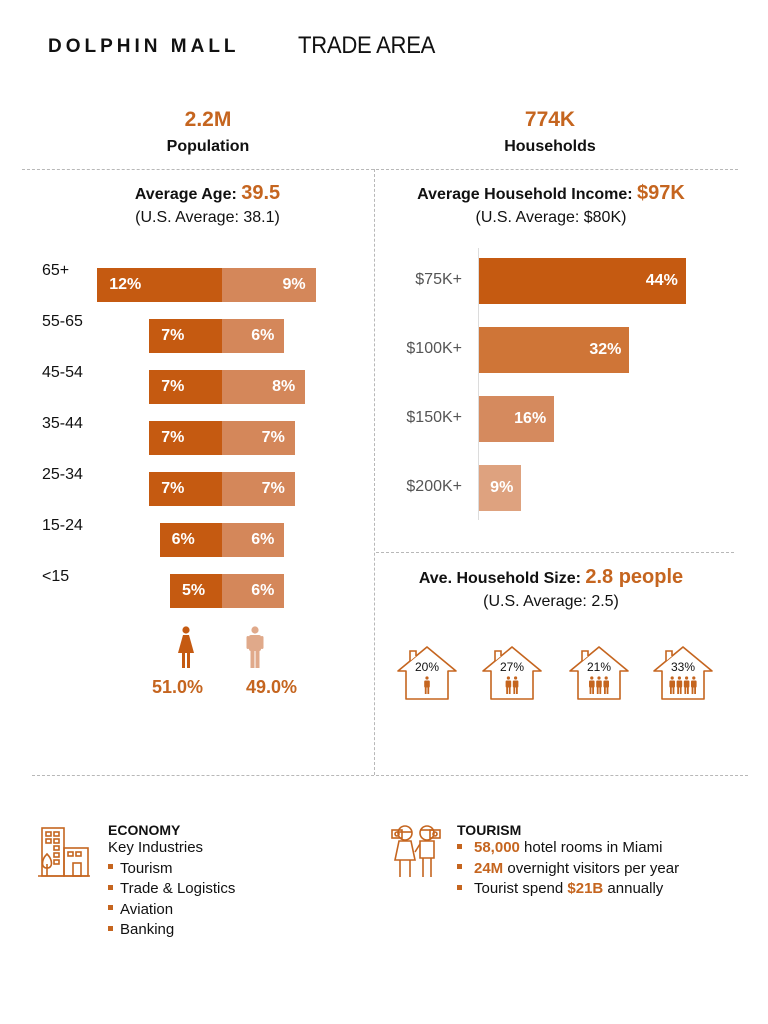 The height and width of the screenshot is (1024, 768). What do you see at coordinates (489, 830) in the screenshot?
I see `tourism-title: TOURISM` at bounding box center [489, 830].